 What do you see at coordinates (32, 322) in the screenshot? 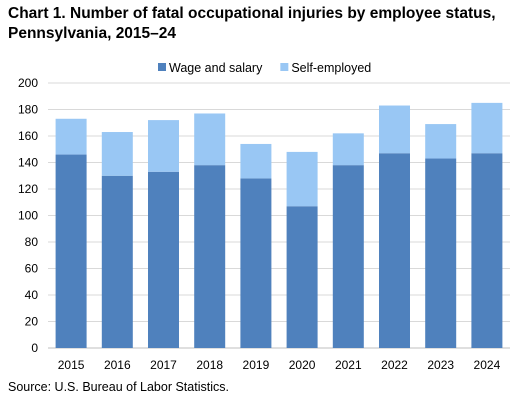
I see `y-tick-label: 20` at bounding box center [32, 322].